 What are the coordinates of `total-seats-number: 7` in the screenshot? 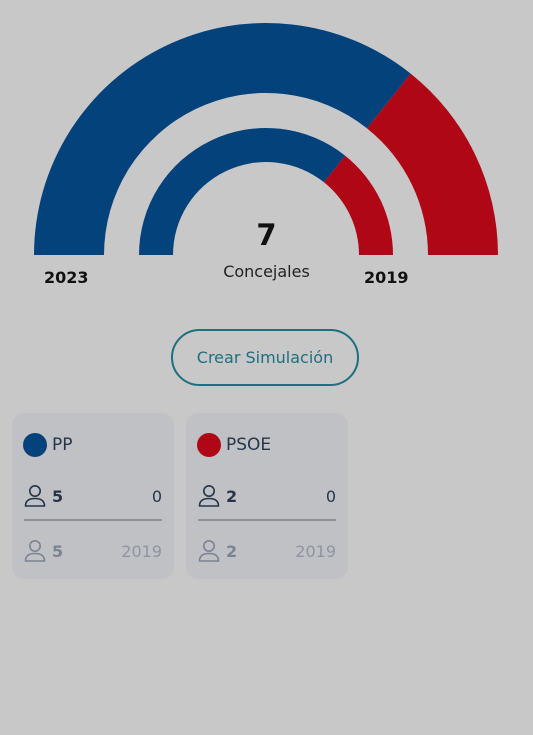 It's located at (266, 235).